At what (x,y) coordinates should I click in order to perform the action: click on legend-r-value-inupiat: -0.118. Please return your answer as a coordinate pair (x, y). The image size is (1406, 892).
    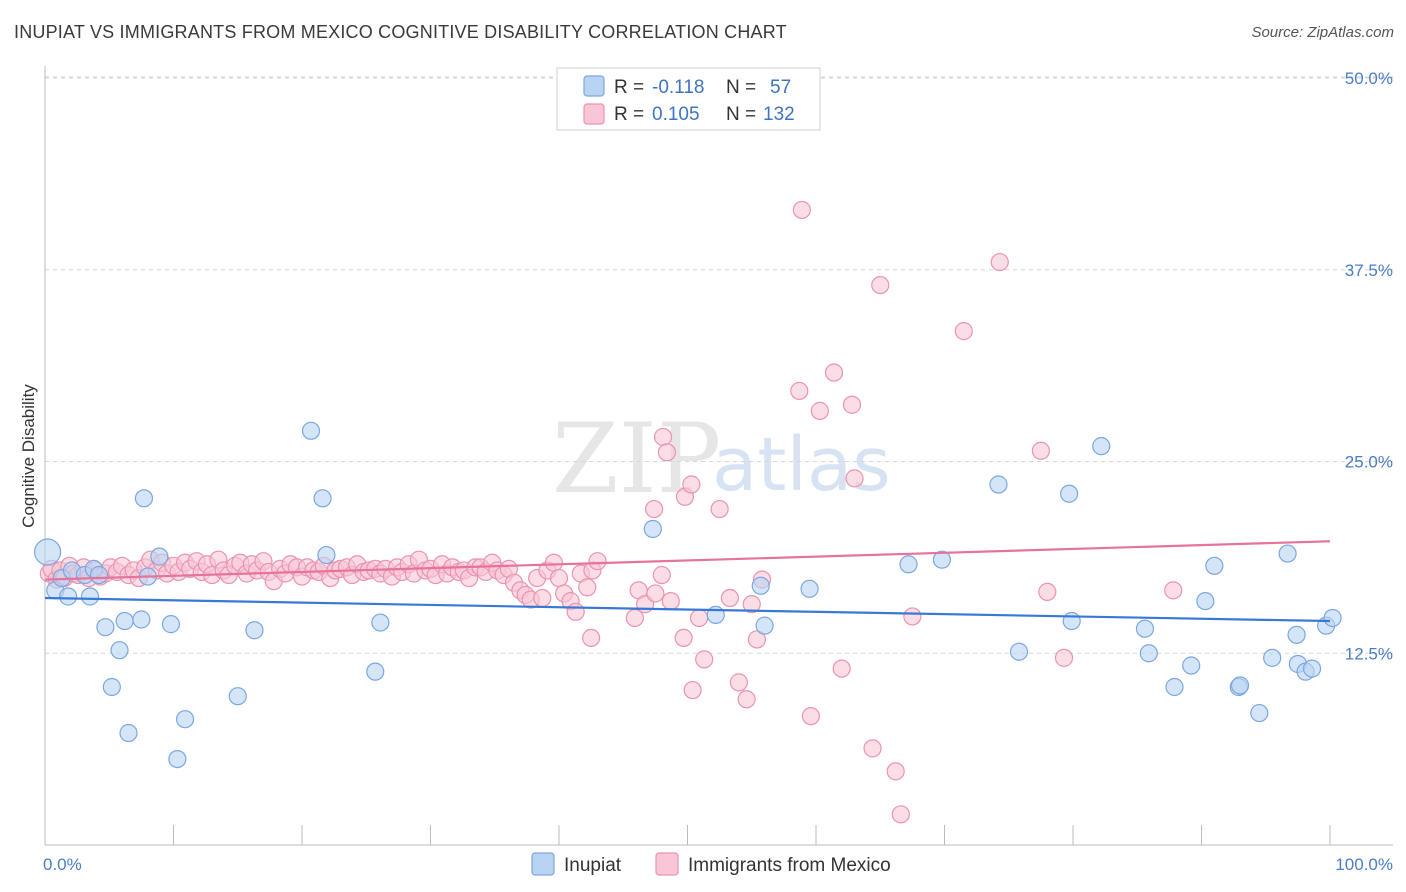
    Looking at the image, I should click on (678, 87).